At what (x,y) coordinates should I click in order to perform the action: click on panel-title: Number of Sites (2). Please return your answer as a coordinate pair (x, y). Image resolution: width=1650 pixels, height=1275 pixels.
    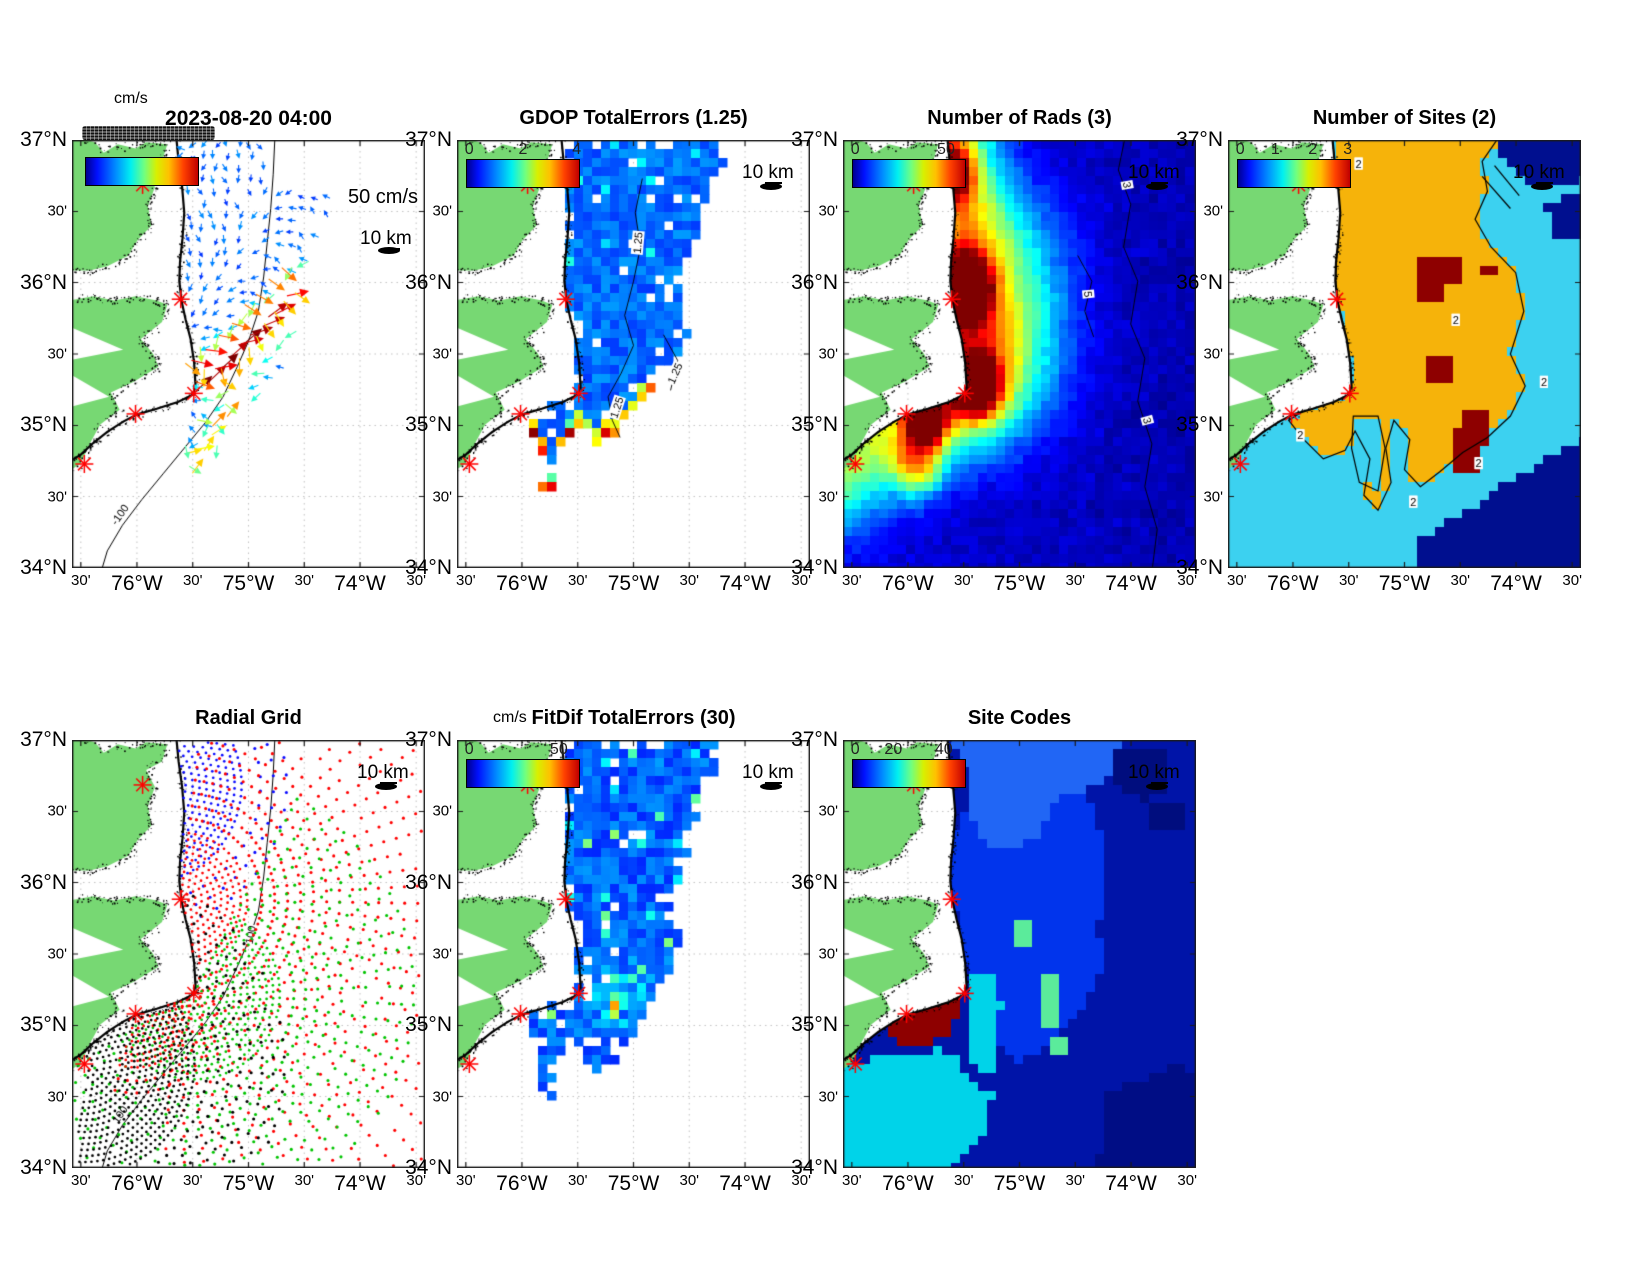
    Looking at the image, I should click on (1404, 118).